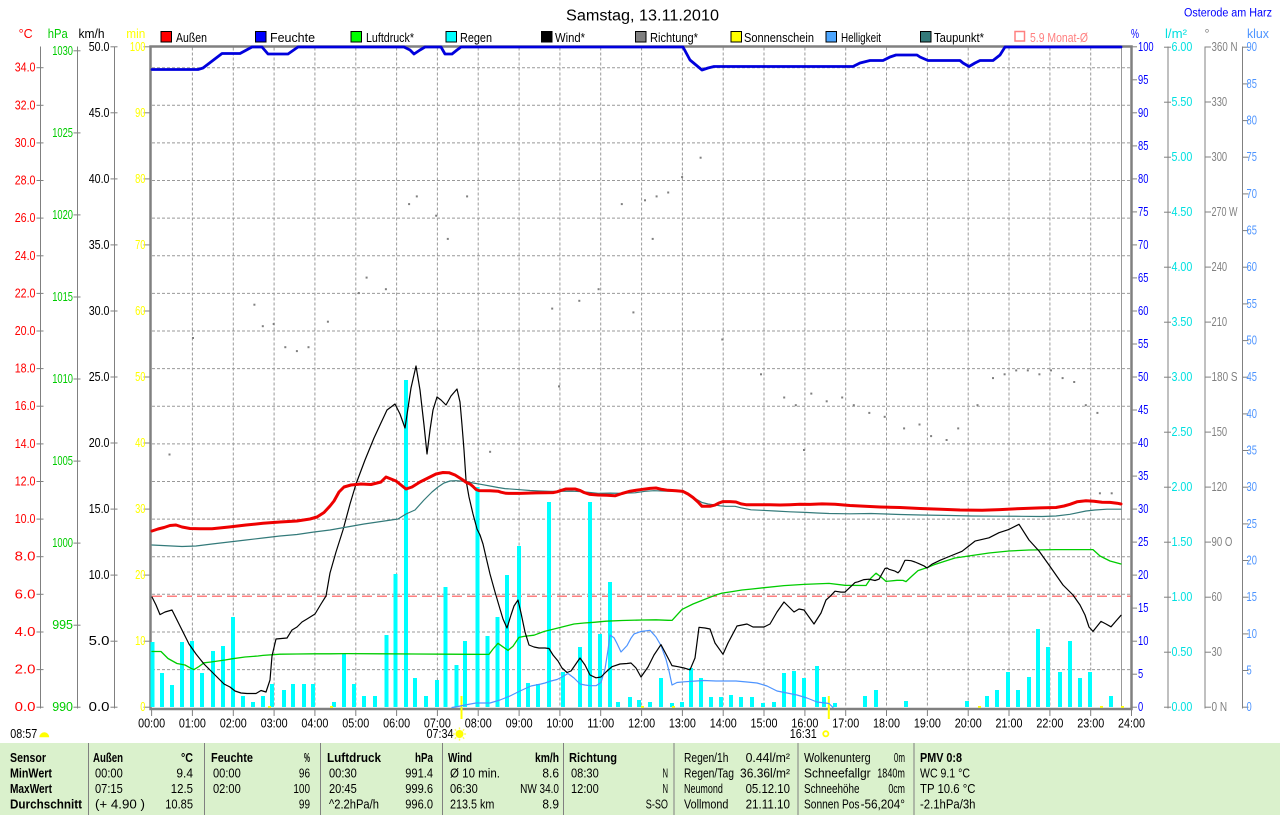 The image size is (1280, 815). I want to click on svg-text: 15:00, so click(764, 724).